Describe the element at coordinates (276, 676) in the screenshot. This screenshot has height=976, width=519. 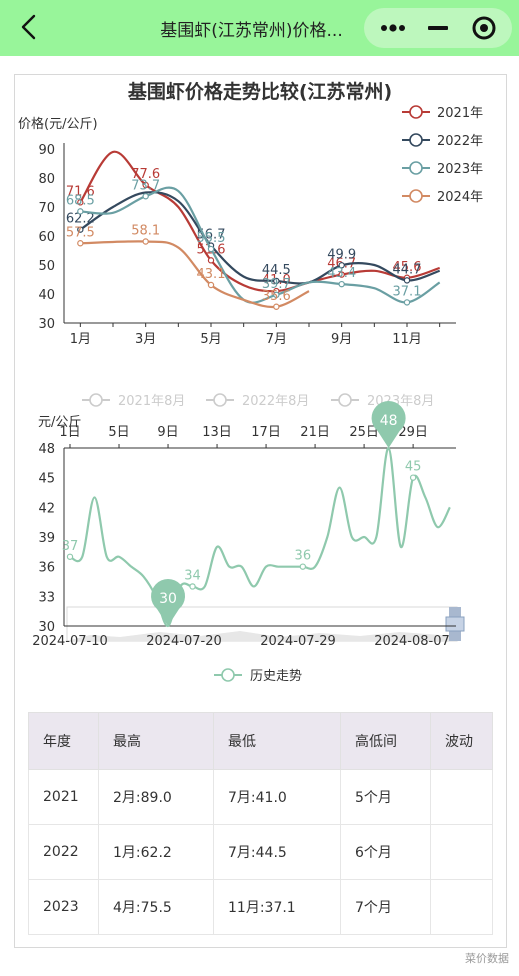
I see `legend-label: 历史走势` at that location.